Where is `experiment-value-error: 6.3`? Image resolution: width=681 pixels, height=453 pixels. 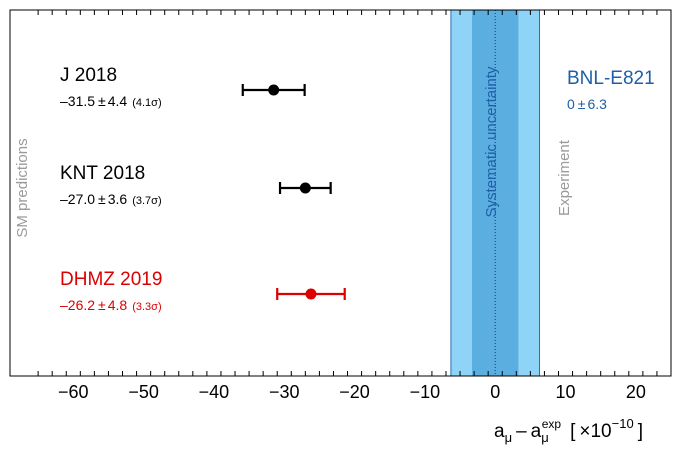 experiment-value-error: 6.3 is located at coordinates (597, 104).